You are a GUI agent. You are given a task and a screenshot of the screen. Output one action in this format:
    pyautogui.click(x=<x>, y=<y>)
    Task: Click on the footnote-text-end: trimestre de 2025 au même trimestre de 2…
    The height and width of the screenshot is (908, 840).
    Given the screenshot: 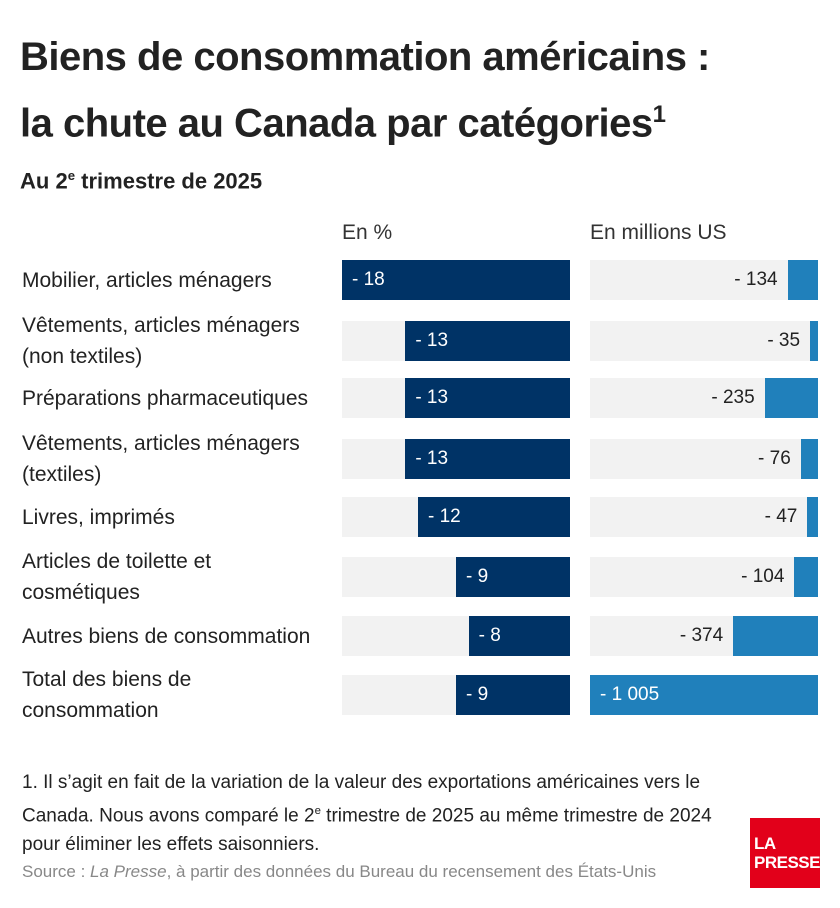 What is the action you would take?
    pyautogui.click(x=367, y=830)
    